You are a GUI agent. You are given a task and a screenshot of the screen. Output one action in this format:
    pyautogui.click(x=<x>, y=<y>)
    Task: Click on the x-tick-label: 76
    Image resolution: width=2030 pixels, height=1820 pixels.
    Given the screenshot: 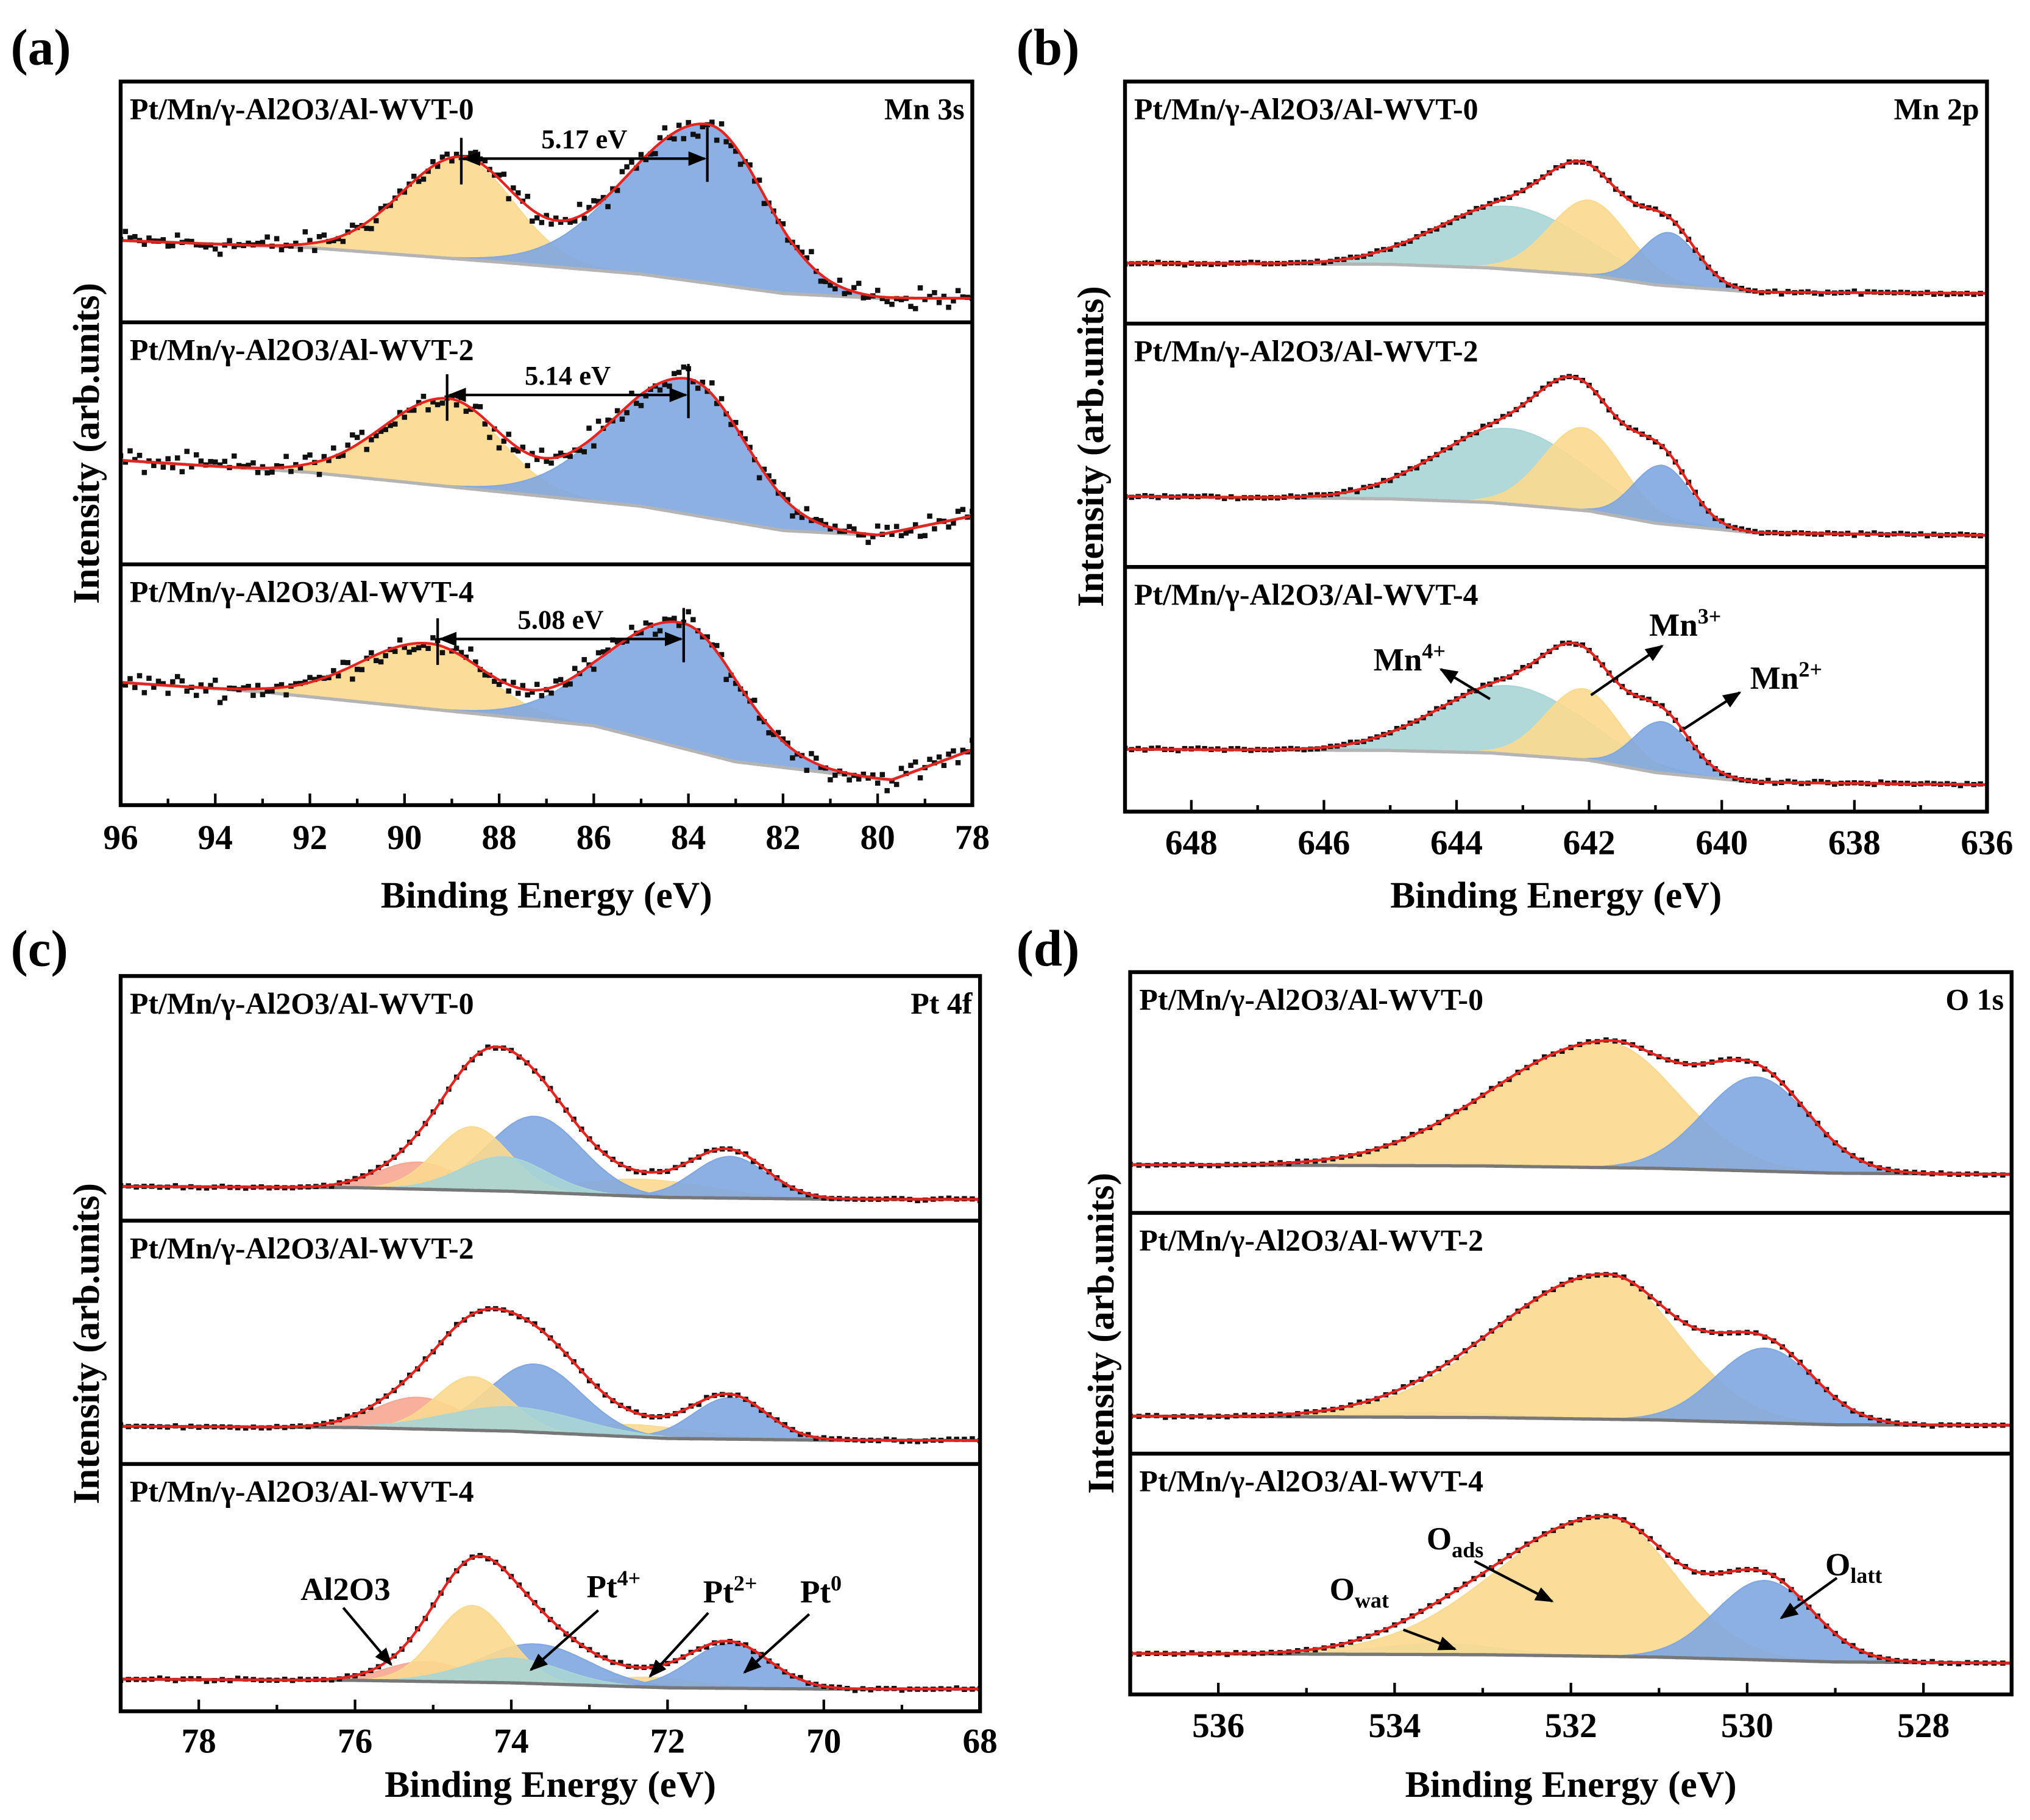 What is the action you would take?
    pyautogui.click(x=355, y=1741)
    